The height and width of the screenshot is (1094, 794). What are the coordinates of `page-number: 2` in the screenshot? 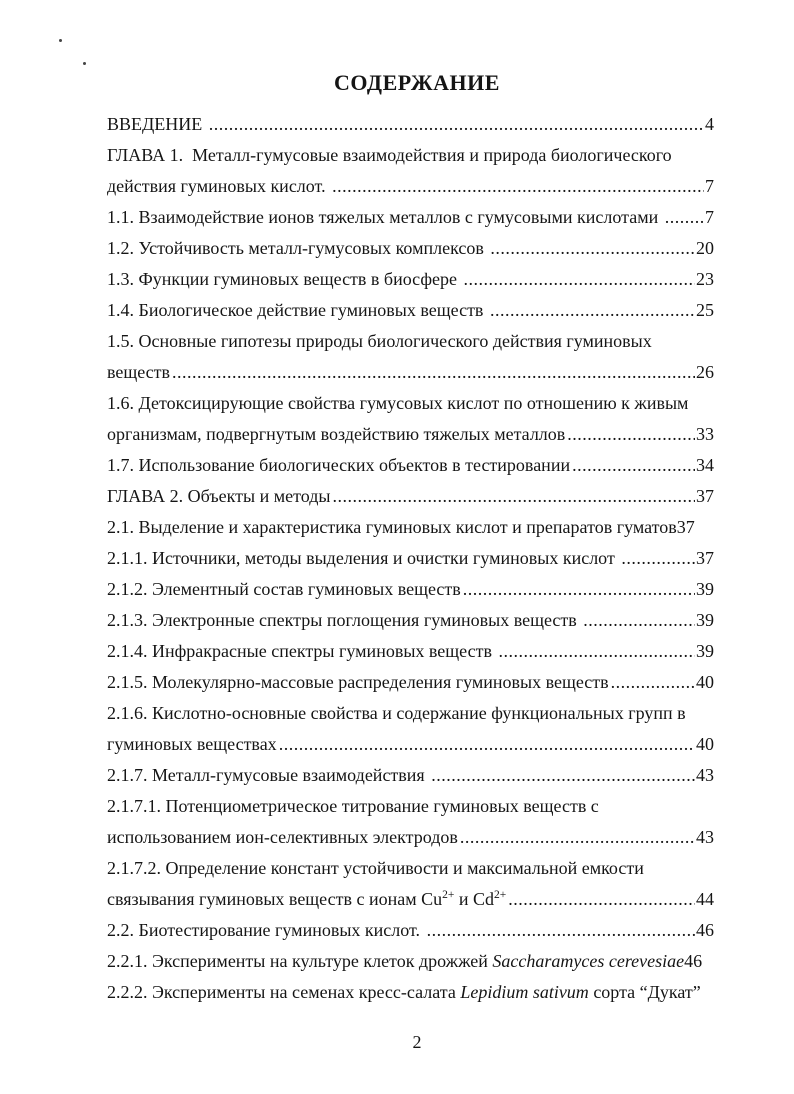 It's located at (417, 1042).